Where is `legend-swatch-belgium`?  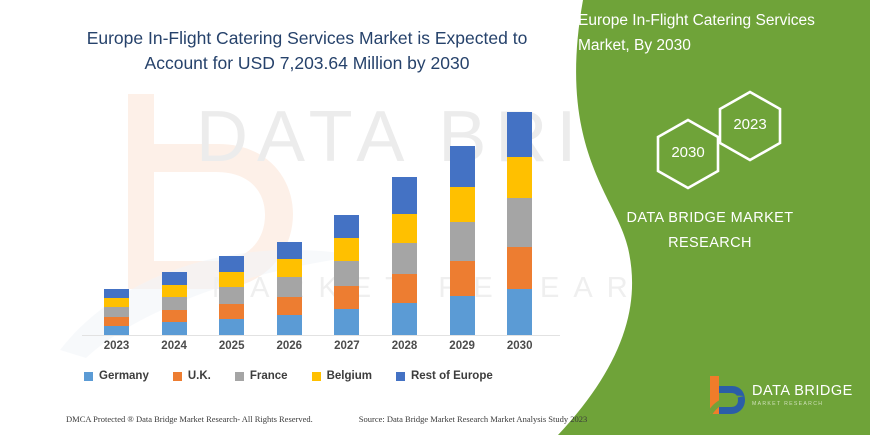 legend-swatch-belgium is located at coordinates (316, 376).